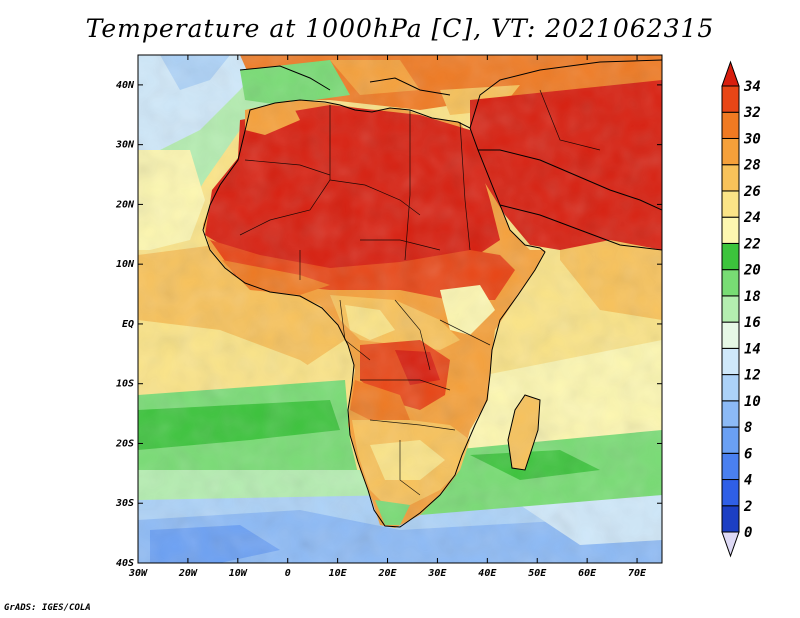  Describe the element at coordinates (752, 376) in the screenshot. I see `colorbar-label: 12` at that location.